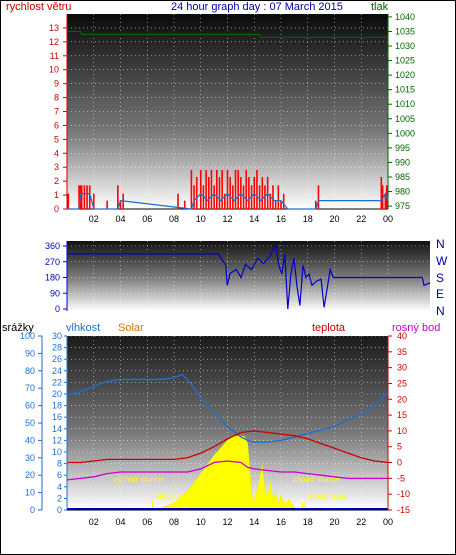  What do you see at coordinates (54, 70) in the screenshot?
I see `wind-y-tick-label: 10` at bounding box center [54, 70].